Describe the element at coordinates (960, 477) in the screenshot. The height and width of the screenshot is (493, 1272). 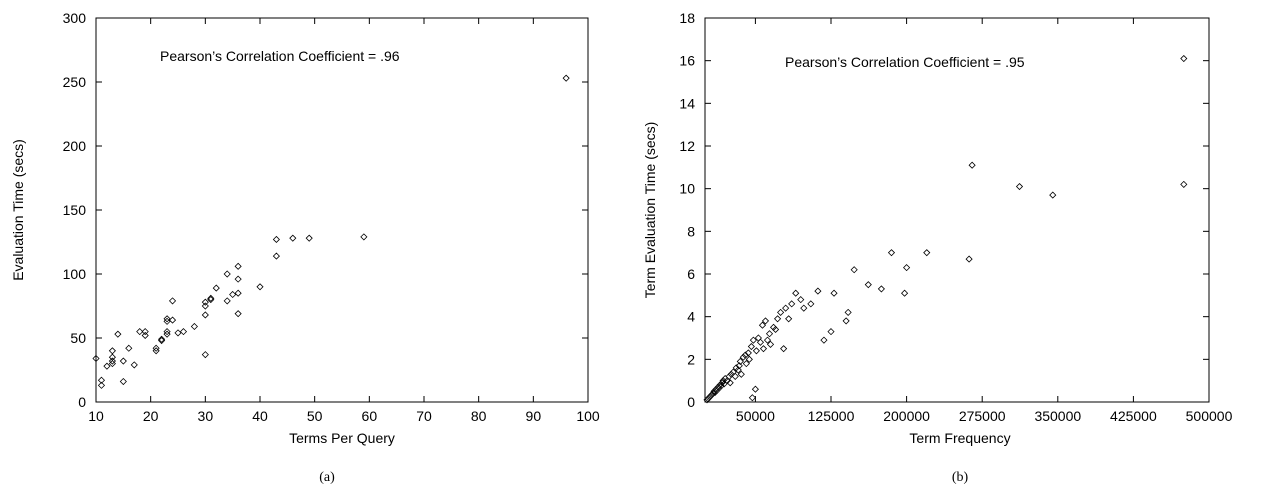
I see `caption-b: (b)` at that location.